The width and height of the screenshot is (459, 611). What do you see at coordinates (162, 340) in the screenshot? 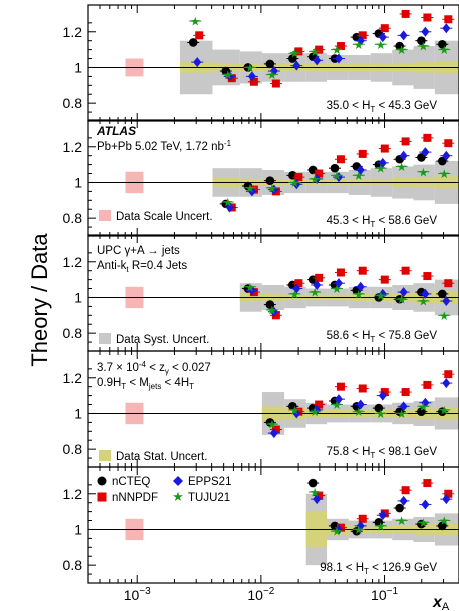
I see `syst-uncert-label: Data Syst. Uncert.` at bounding box center [162, 340].